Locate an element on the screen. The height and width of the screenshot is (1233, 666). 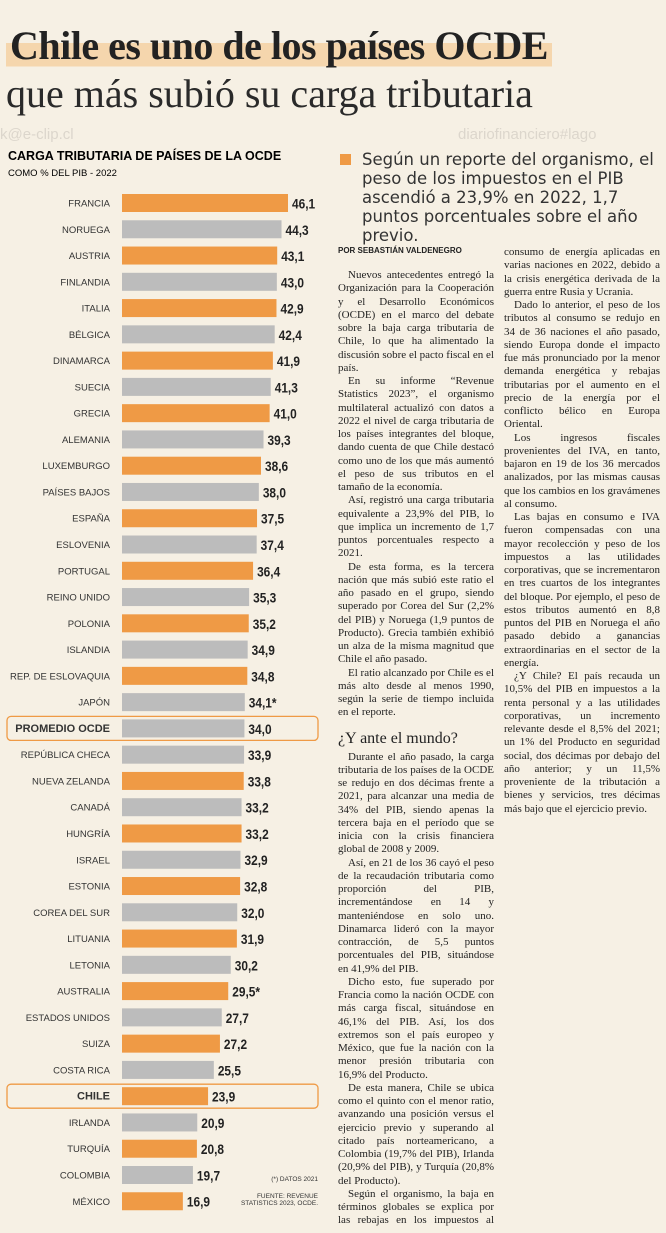
value-label: 20,8 is located at coordinates (212, 1149).